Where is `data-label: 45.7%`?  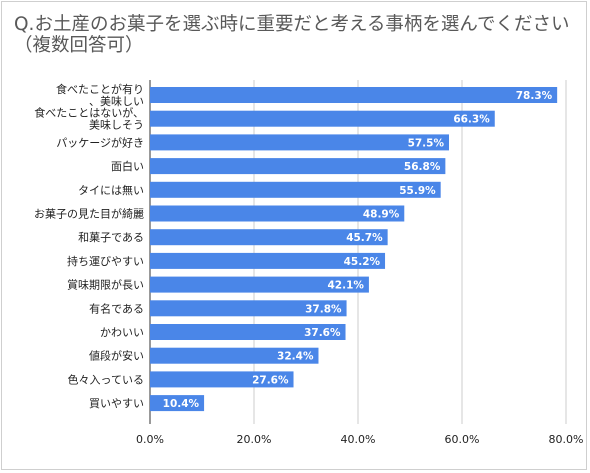
data-label: 45.7% is located at coordinates (364, 238).